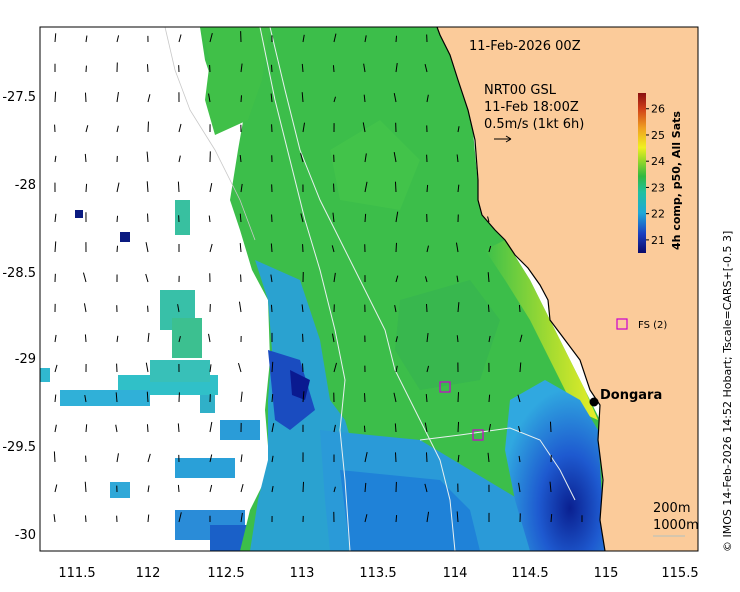 This screenshot has height=592, width=740. I want to click on fs-station-marker, so click(622, 324).